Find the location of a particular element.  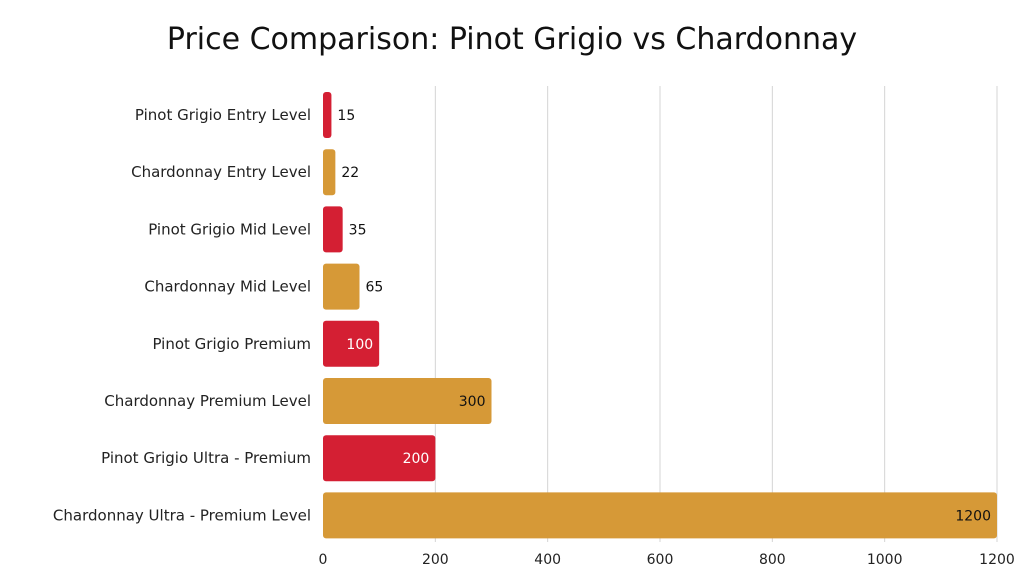

x-axis-tick-labels: 0 200 400 600 800 1000 1200 is located at coordinates (667, 560).